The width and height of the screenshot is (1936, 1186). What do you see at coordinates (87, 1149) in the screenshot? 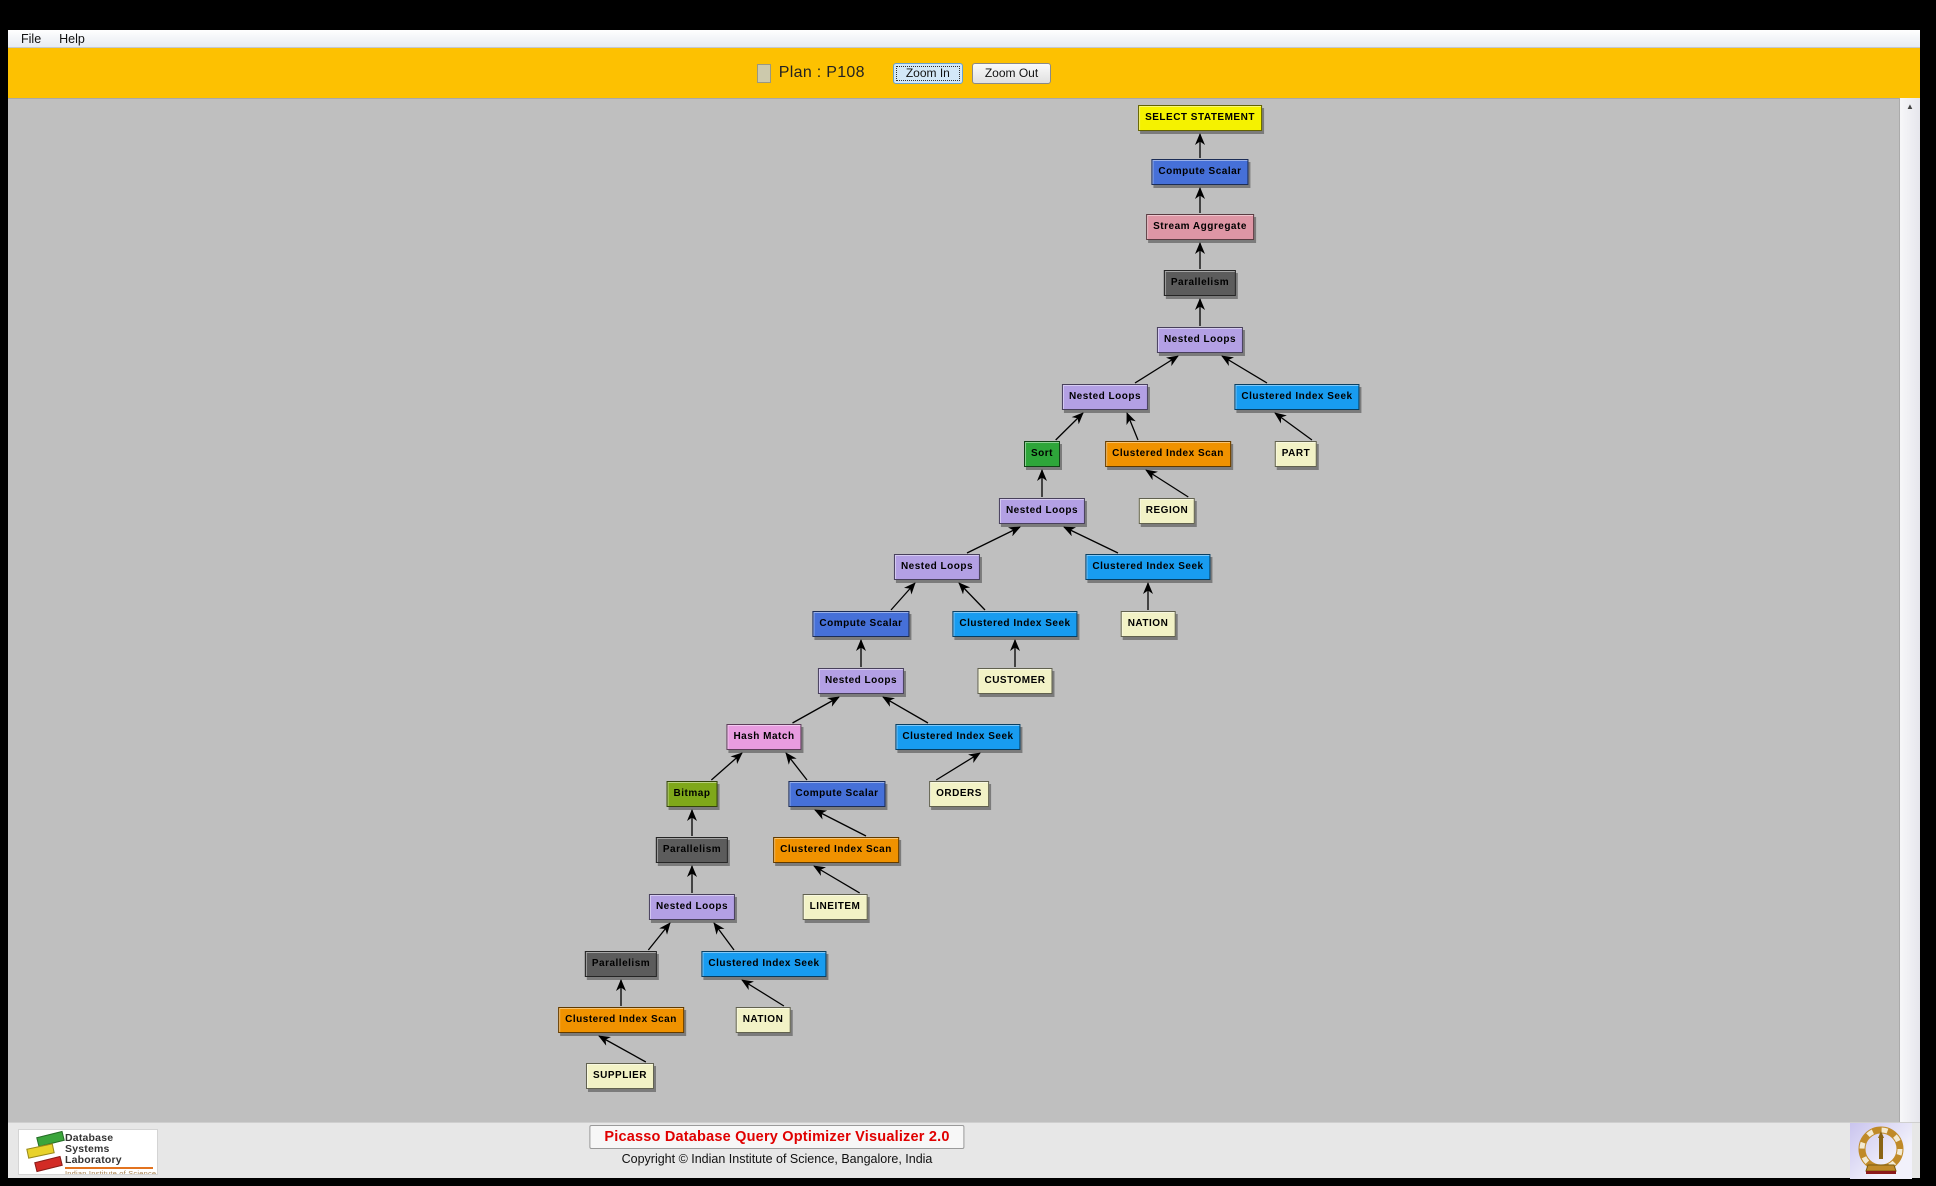
I see `dsl-logo-line2: Systems` at bounding box center [87, 1149].